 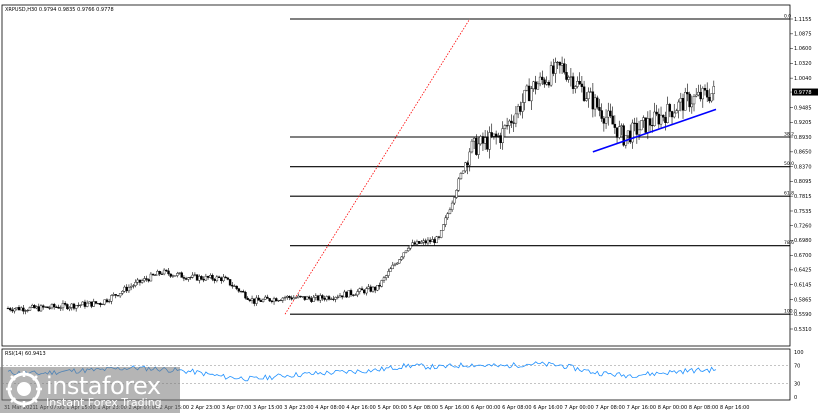 I want to click on price-axis-label: 0.6700, so click(x=803, y=256).